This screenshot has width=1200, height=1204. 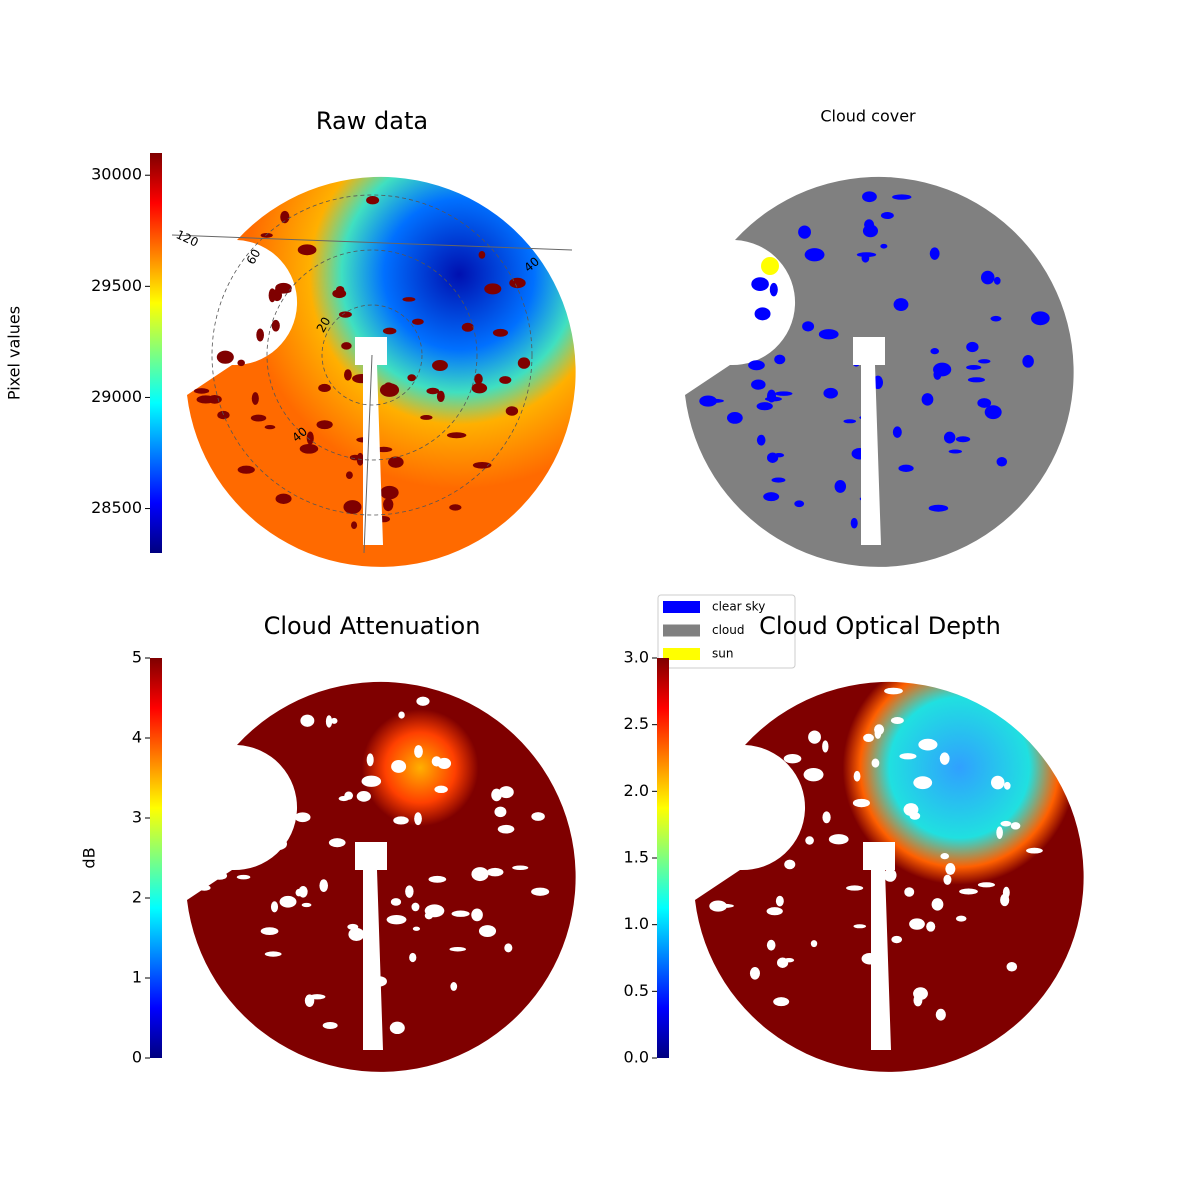 I want to click on panel-title: Raw data, so click(x=372, y=121).